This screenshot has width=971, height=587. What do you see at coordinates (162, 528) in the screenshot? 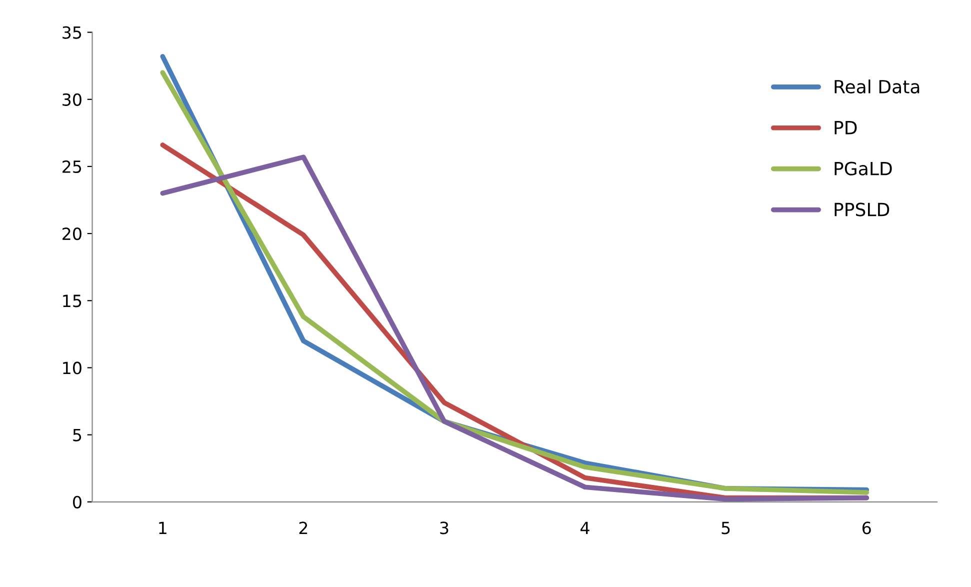
I see `x-tick-label: 1` at bounding box center [162, 528].